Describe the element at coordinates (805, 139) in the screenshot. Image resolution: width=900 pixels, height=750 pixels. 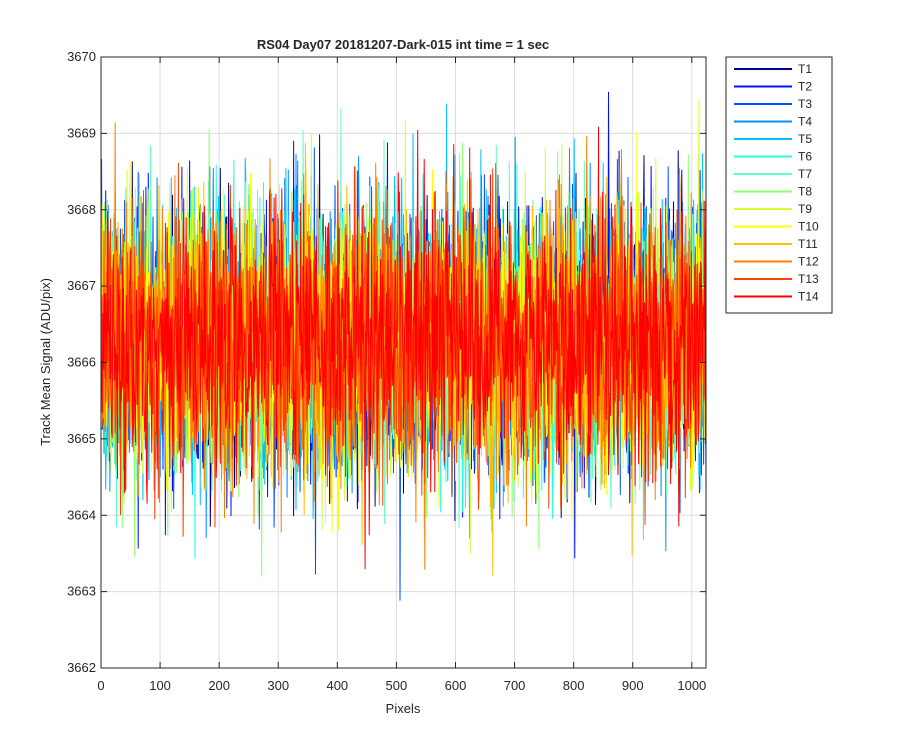
I see `legend-label: T5` at that location.